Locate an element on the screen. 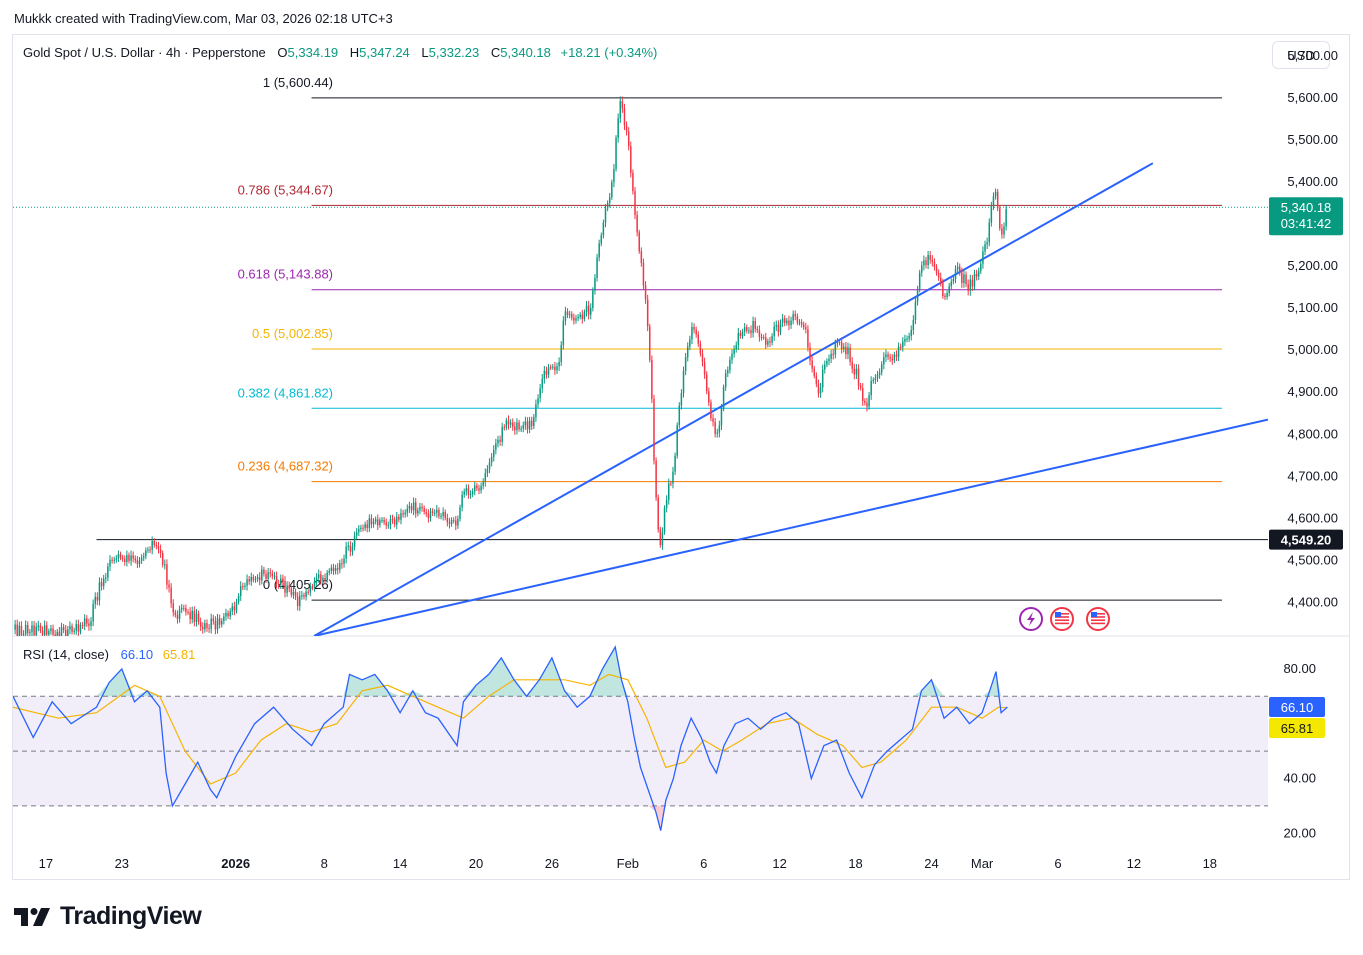 The height and width of the screenshot is (955, 1363). event-marker-us-2-stripe is located at coordinates (1098, 617).